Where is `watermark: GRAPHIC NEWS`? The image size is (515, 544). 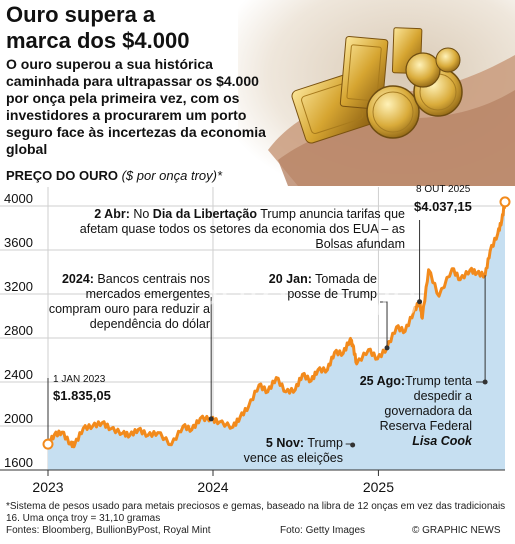 watermark: GRAPHIC NEWS is located at coordinates (263, 303).